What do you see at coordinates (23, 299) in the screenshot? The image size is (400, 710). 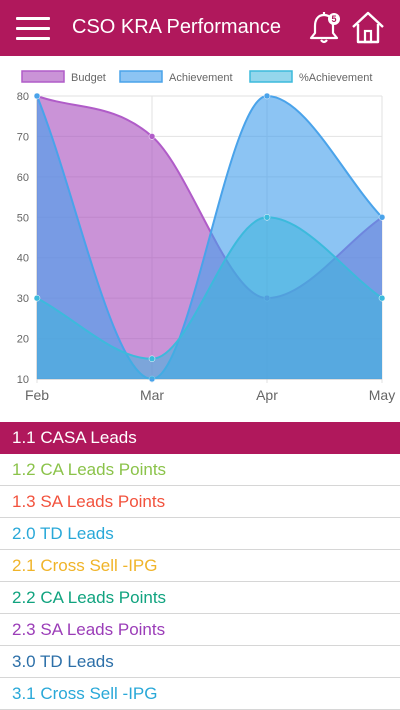 I see `y-tick-label: 30` at bounding box center [23, 299].